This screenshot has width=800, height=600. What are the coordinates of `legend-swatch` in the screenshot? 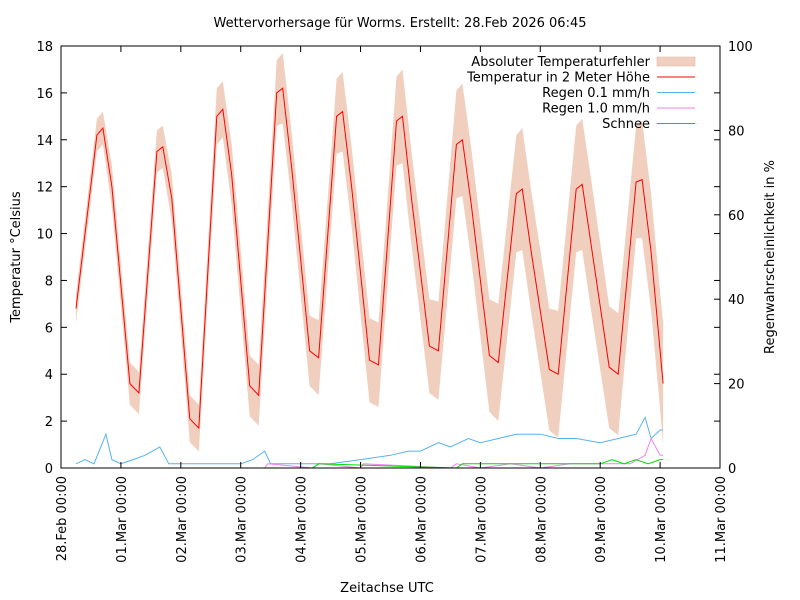 It's located at (676, 61).